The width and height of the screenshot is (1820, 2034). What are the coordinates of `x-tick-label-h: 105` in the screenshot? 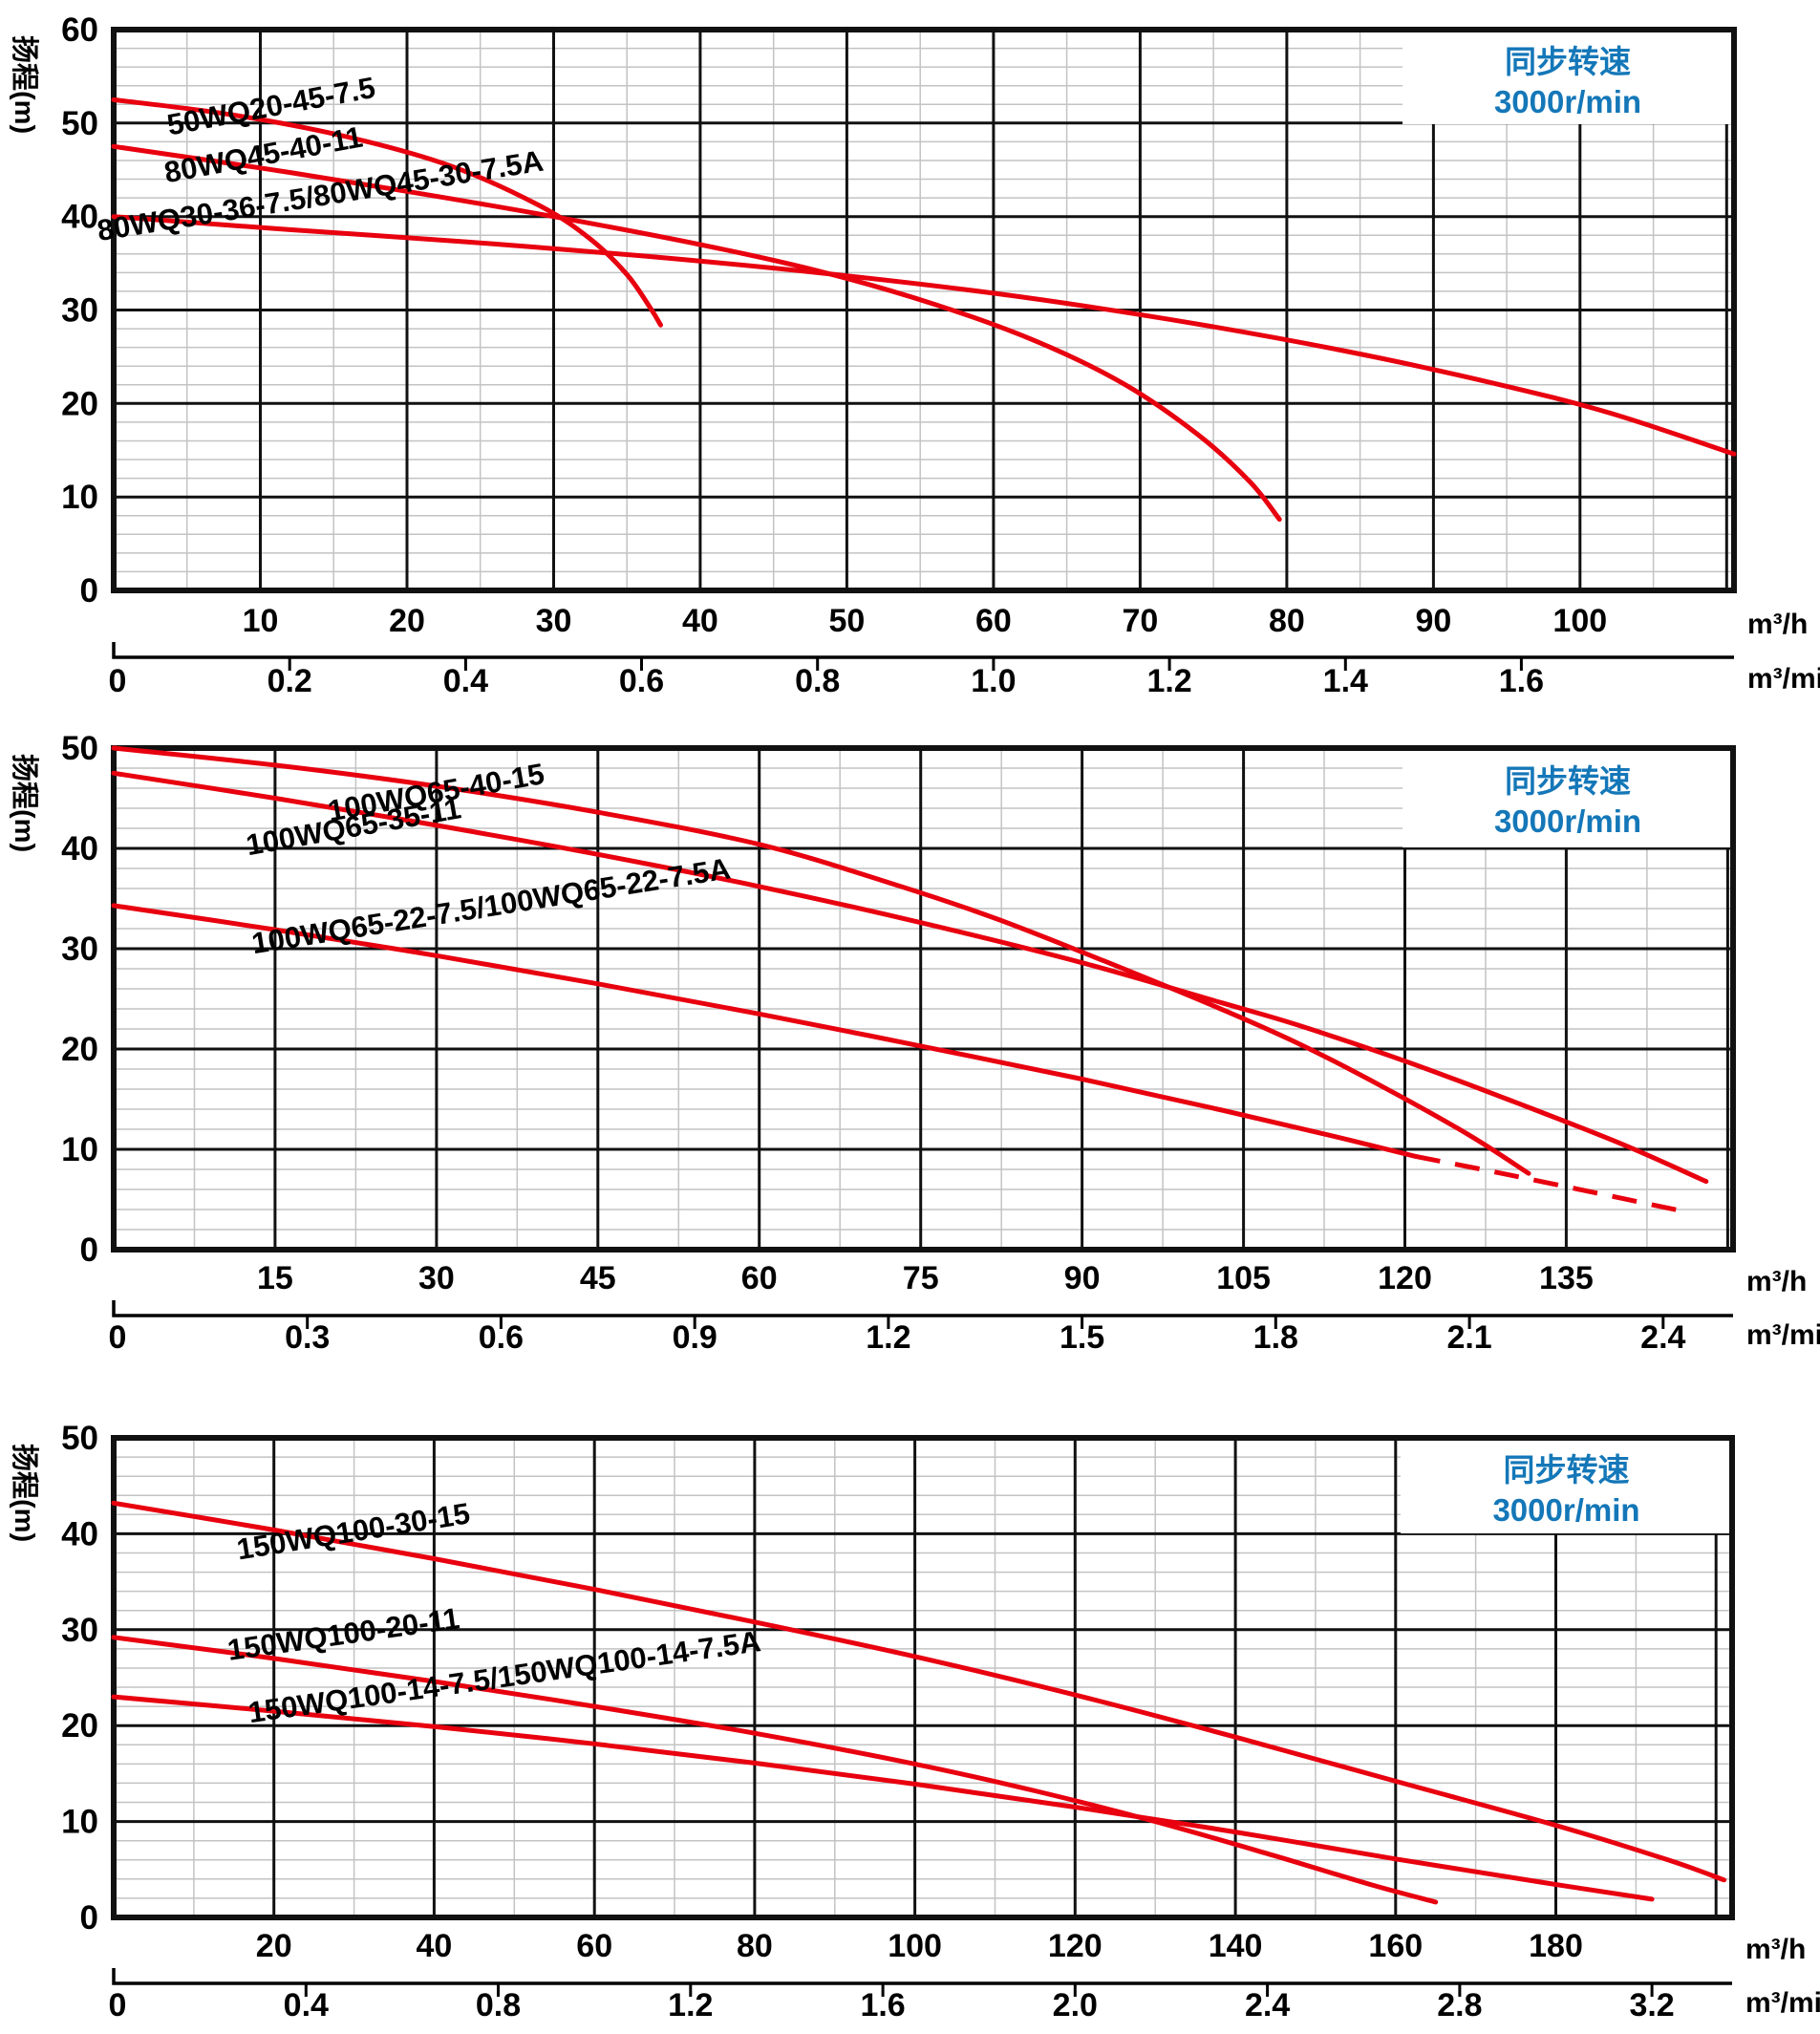 It's located at (1243, 1278).